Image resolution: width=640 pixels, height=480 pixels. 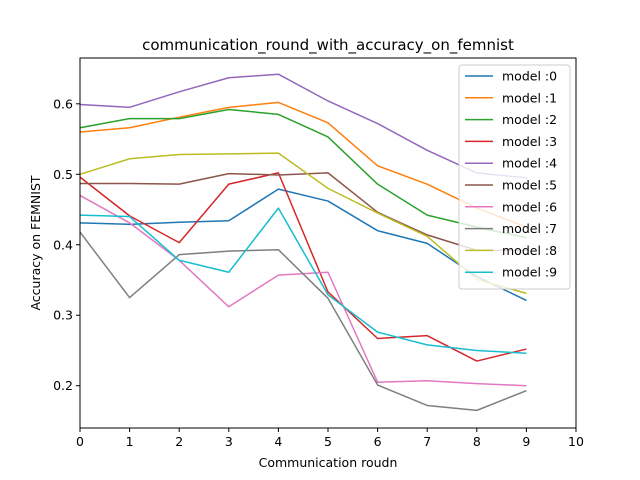 I want to click on x-tick-label: 1, so click(x=130, y=441).